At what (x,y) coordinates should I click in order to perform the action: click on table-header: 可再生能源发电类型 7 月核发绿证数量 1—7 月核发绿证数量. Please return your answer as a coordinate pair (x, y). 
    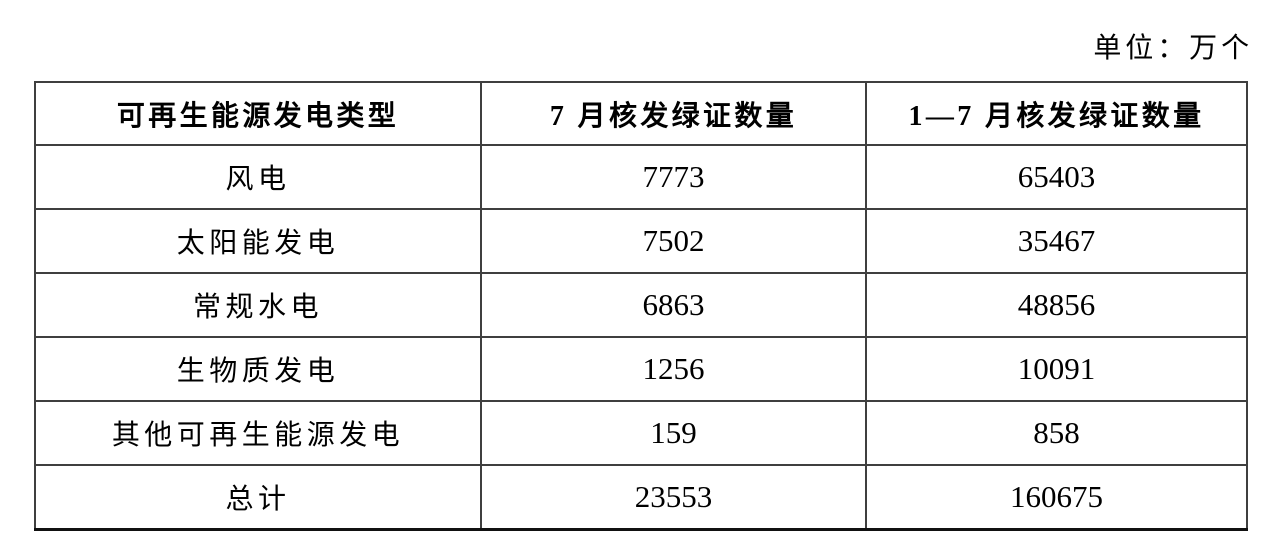
    Looking at the image, I should click on (641, 113).